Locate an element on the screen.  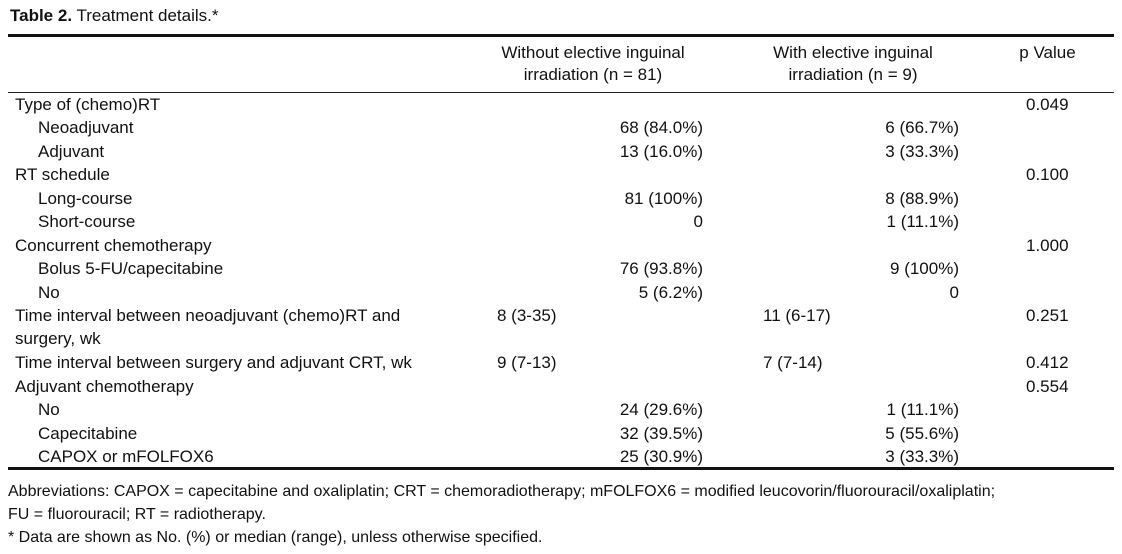
header-without-line1: Without elective inguinal is located at coordinates (593, 52).